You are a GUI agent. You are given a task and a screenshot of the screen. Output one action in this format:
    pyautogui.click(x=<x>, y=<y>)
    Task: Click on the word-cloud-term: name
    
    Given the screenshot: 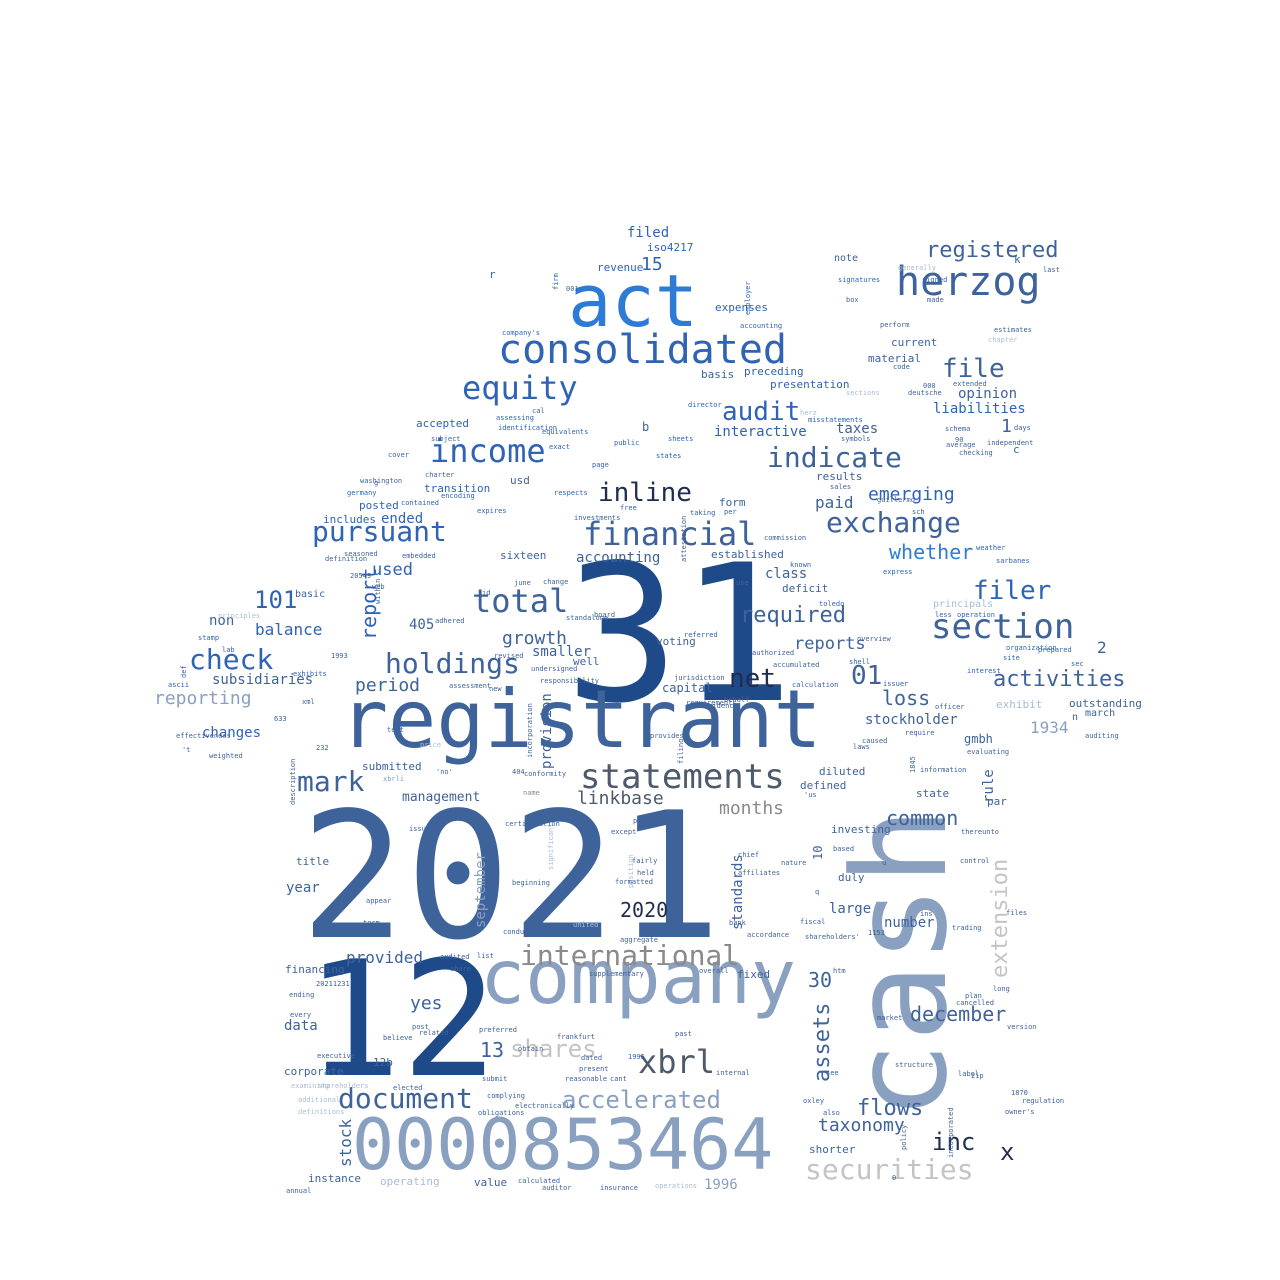 What is the action you would take?
    pyautogui.click(x=531, y=793)
    